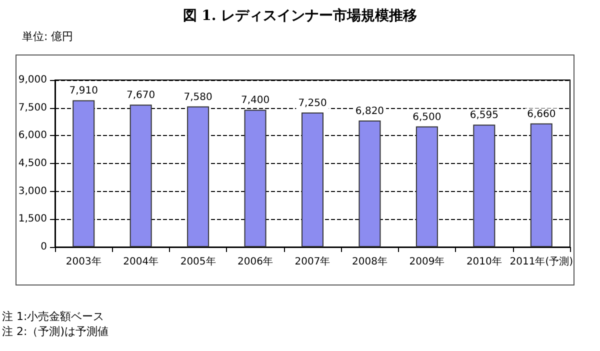  What do you see at coordinates (198, 262) in the screenshot?
I see `x-tick-label: 2005年` at bounding box center [198, 262].